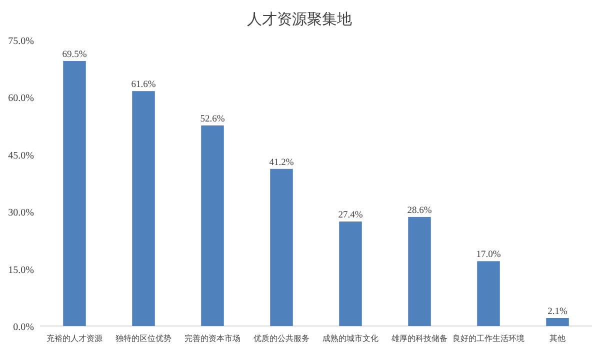  I want to click on data-label: 41.2%, so click(281, 163).